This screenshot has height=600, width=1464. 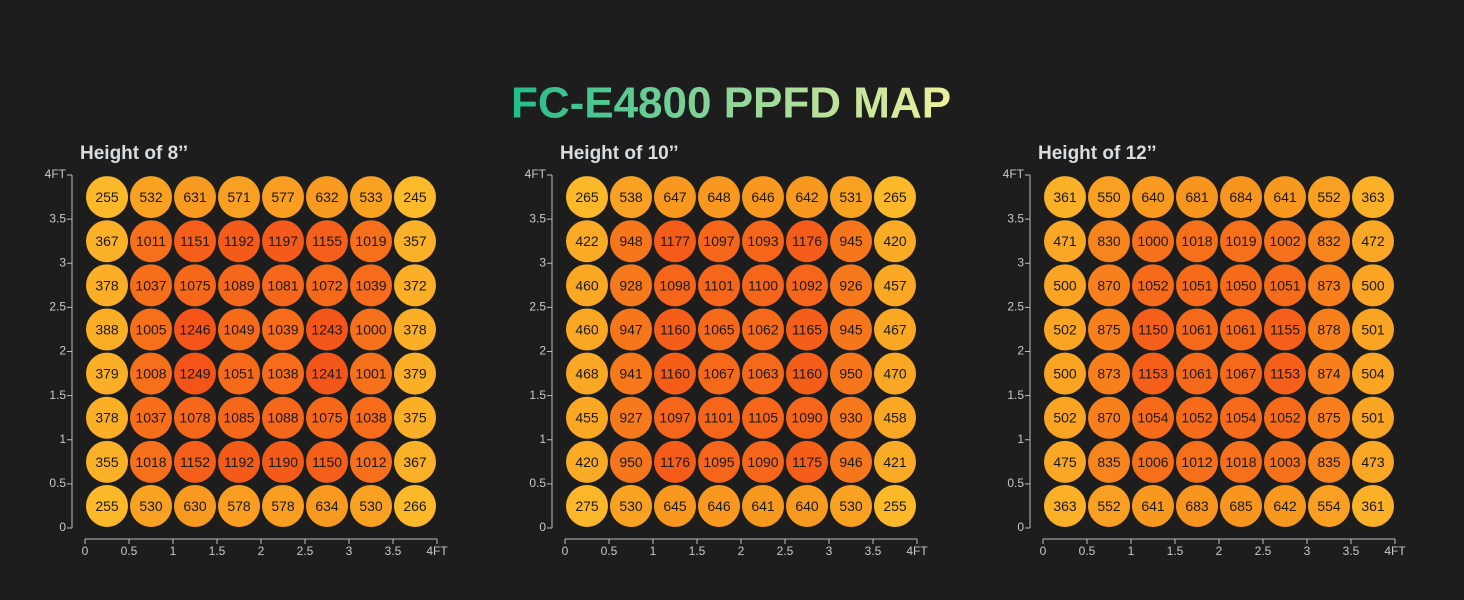 What do you see at coordinates (129, 551) in the screenshot?
I see `x-tick-label: 0.5` at bounding box center [129, 551].